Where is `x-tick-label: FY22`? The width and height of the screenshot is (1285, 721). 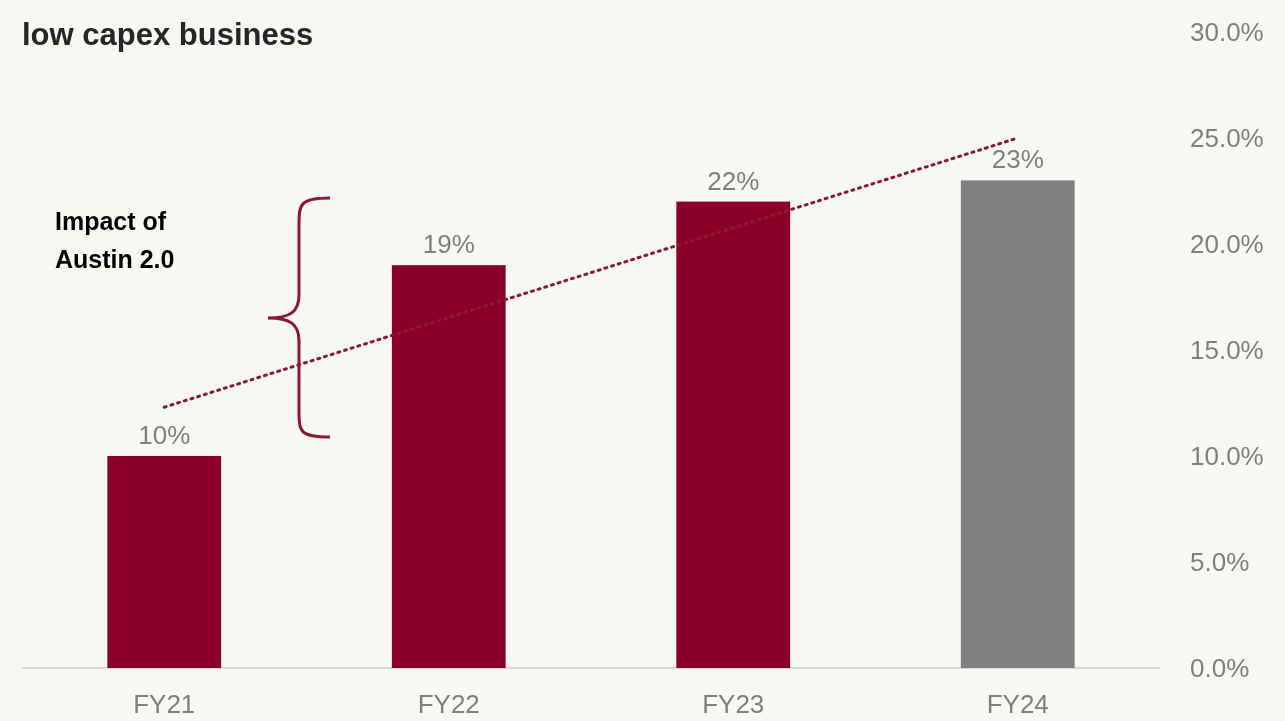
x-tick-label: FY22 is located at coordinates (448, 704).